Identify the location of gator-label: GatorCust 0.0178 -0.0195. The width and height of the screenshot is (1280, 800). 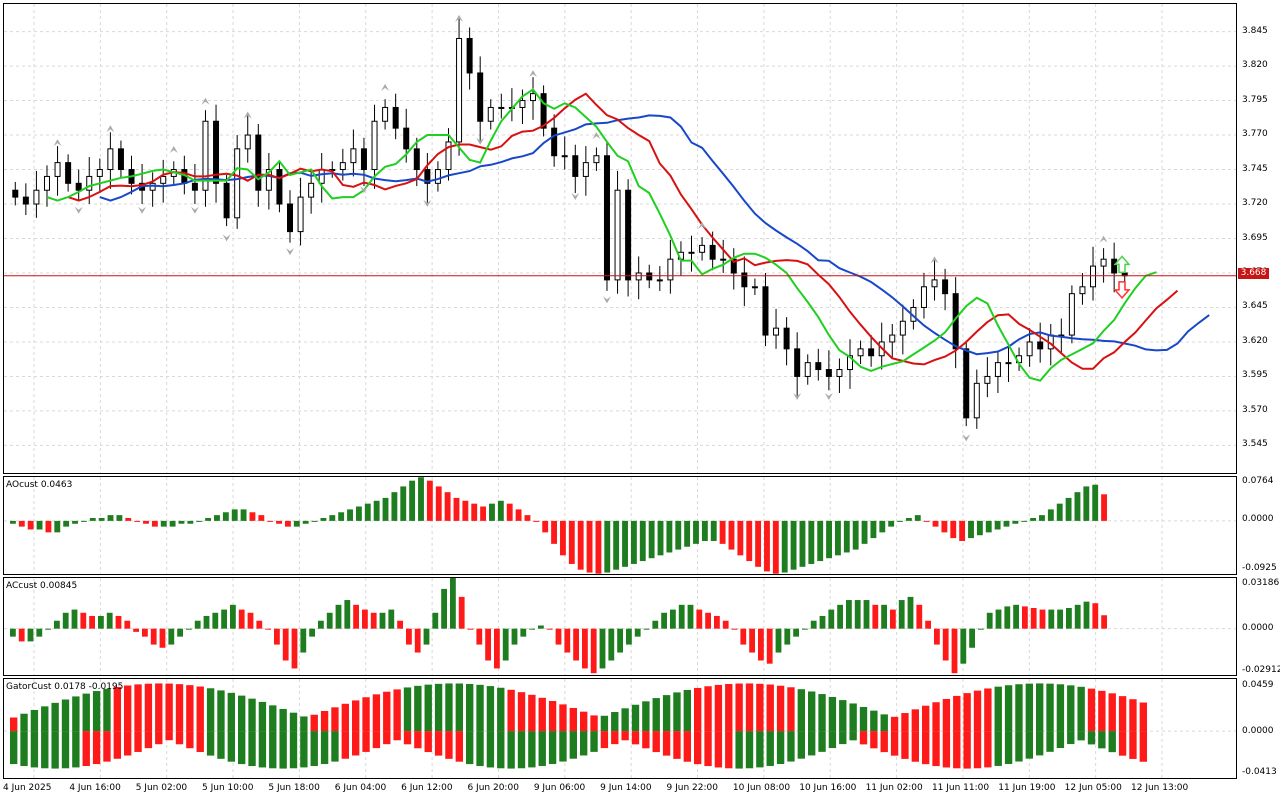
(65, 687).